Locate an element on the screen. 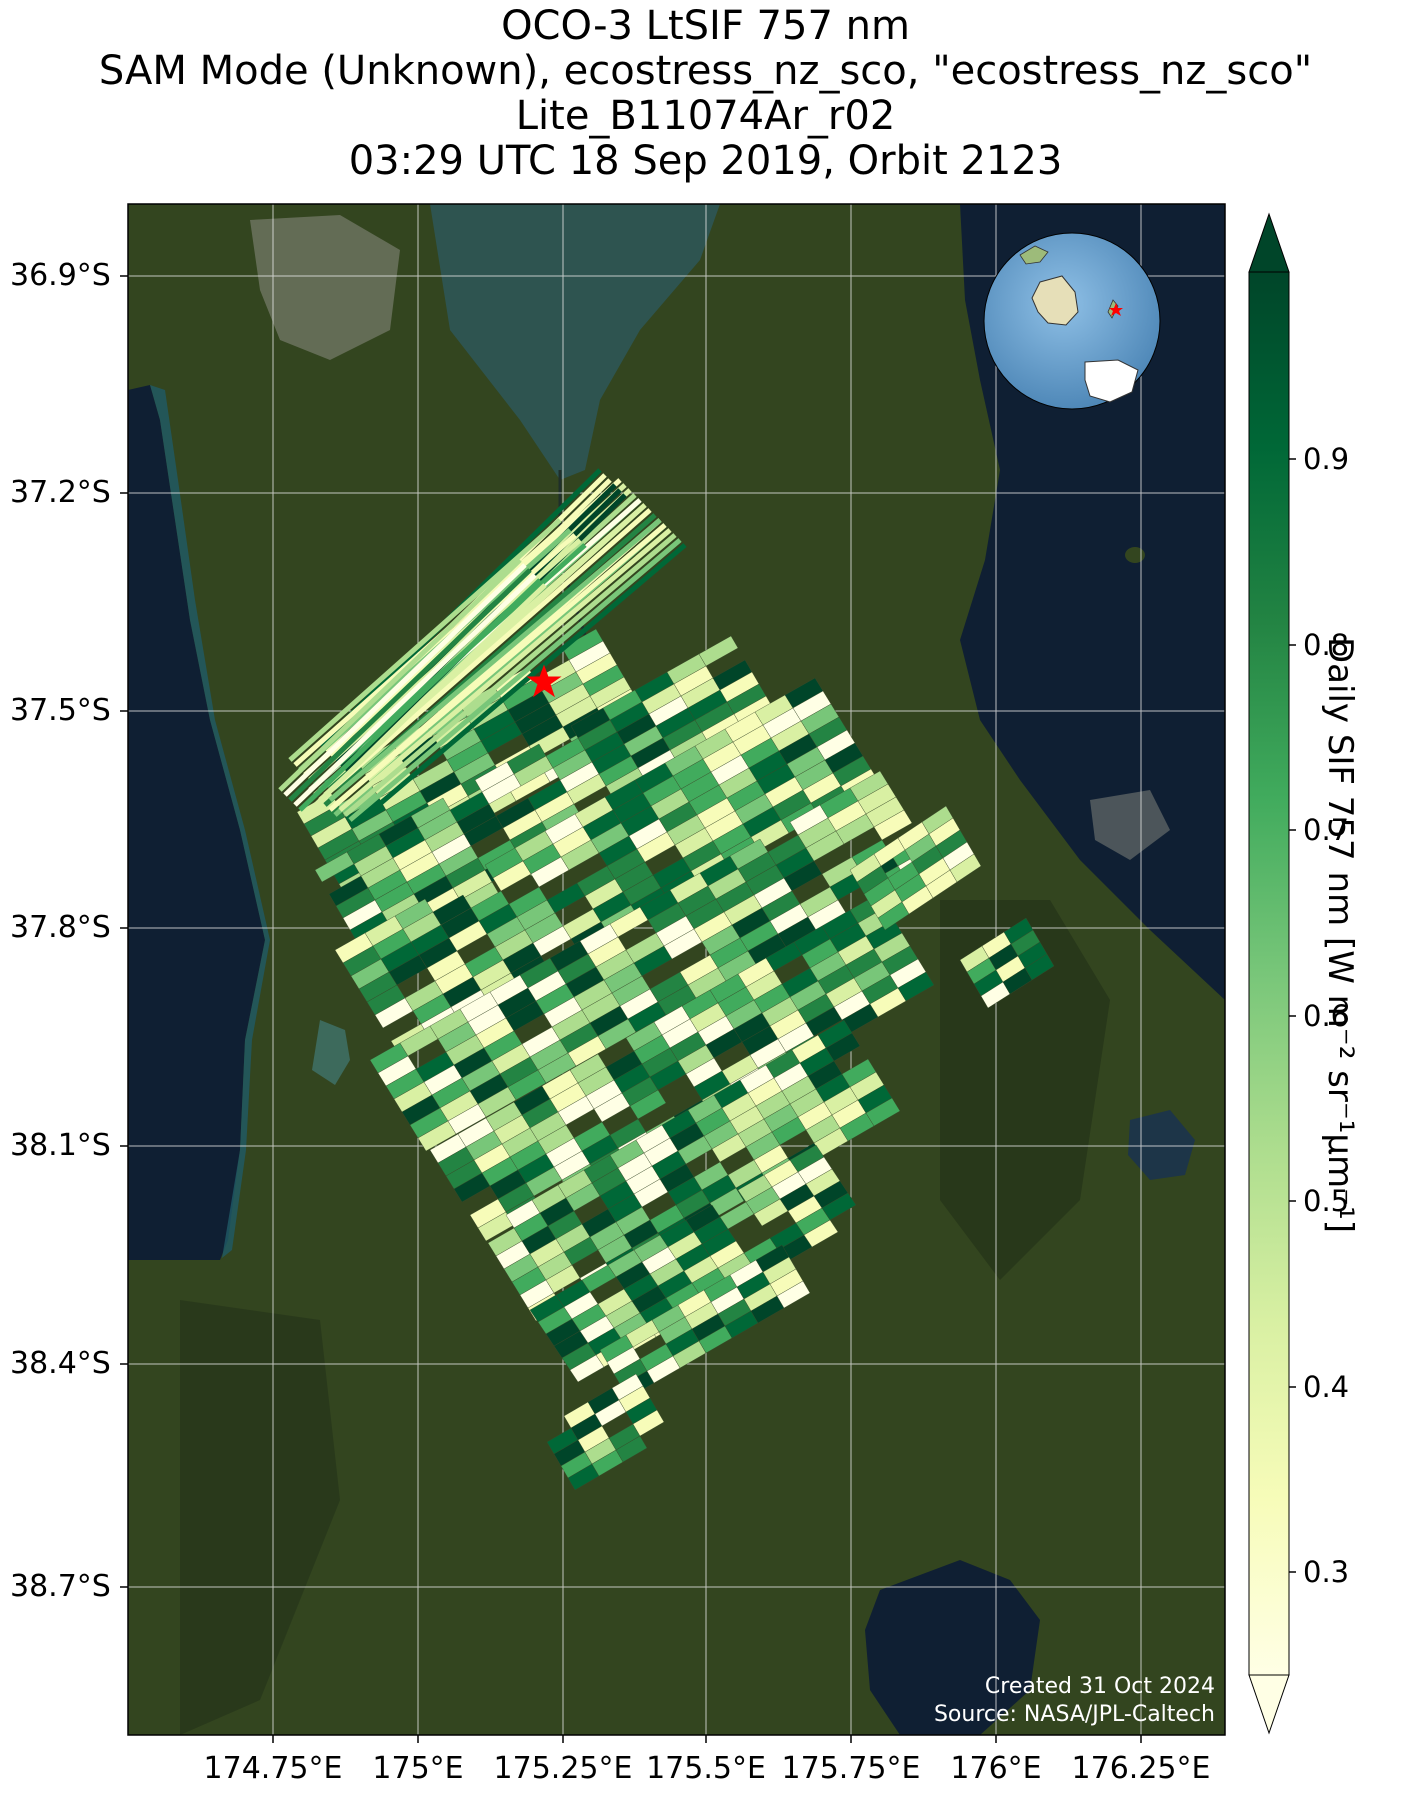  inset-globe is located at coordinates (1072, 321).